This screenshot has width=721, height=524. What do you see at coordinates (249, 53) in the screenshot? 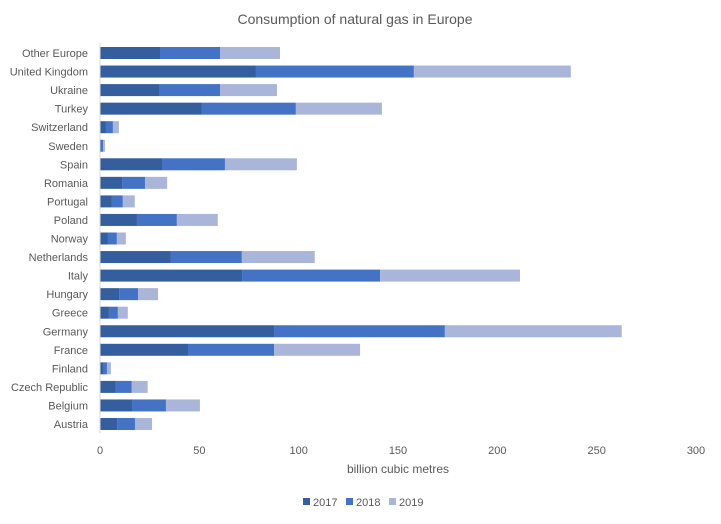
I see `bar-other-europe-2019` at bounding box center [249, 53].